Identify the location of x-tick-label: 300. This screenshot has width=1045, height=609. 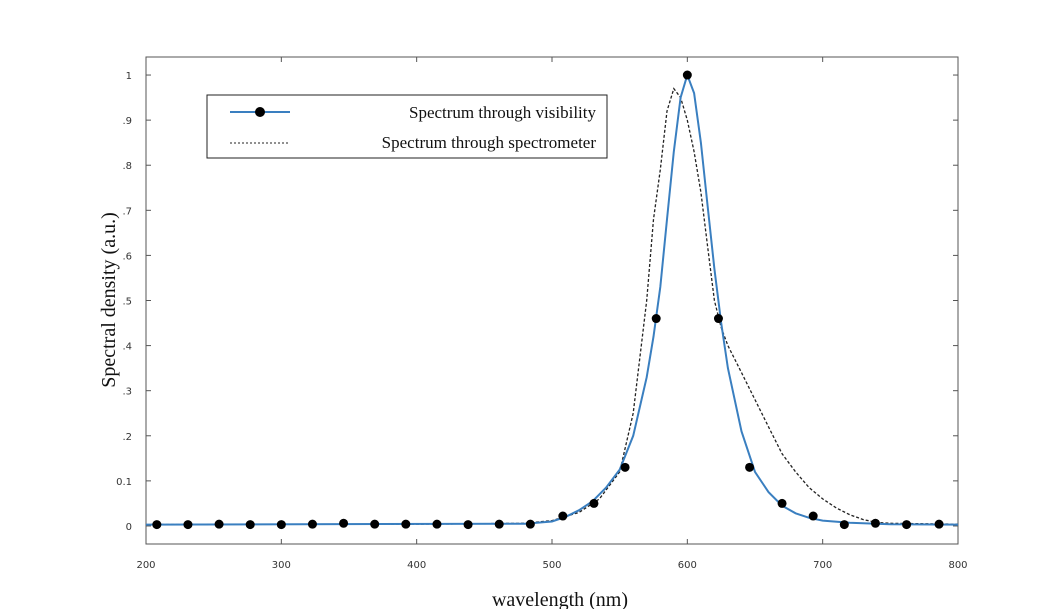
(281, 565).